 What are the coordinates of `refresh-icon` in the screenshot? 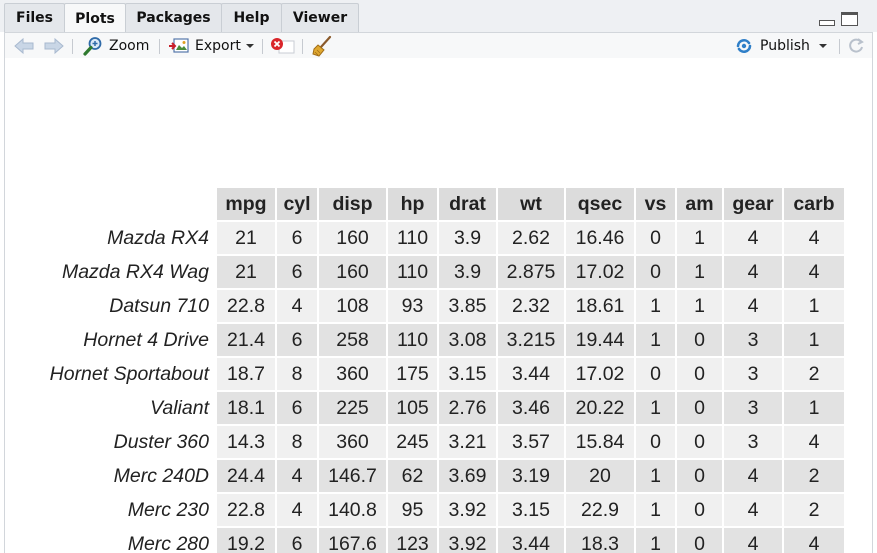 It's located at (856, 45).